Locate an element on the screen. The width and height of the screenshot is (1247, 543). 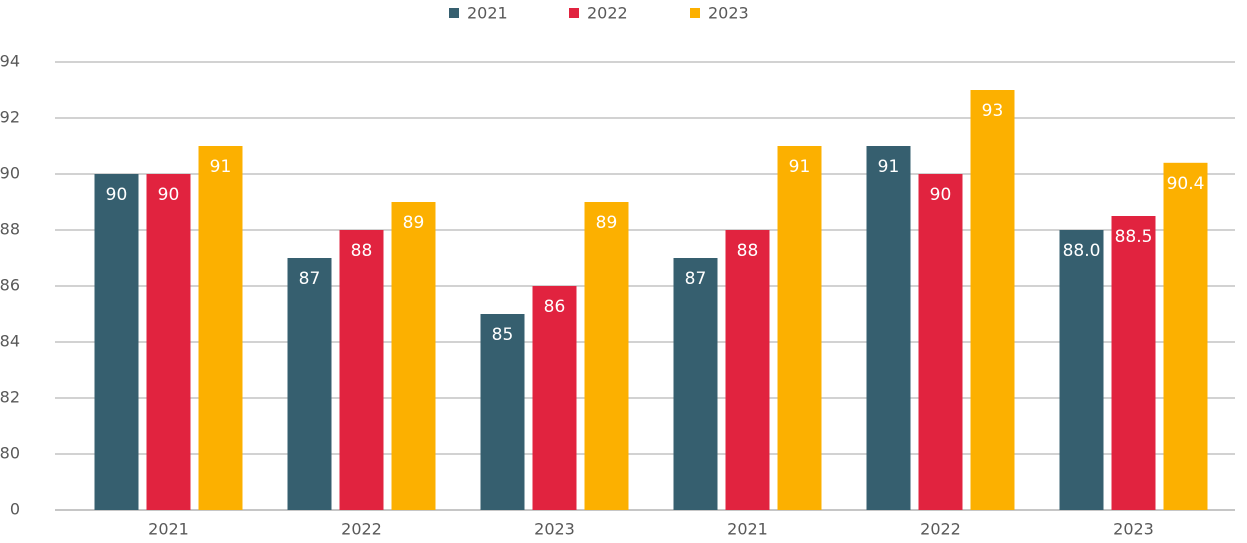
legend-label: 2021 is located at coordinates (487, 13).